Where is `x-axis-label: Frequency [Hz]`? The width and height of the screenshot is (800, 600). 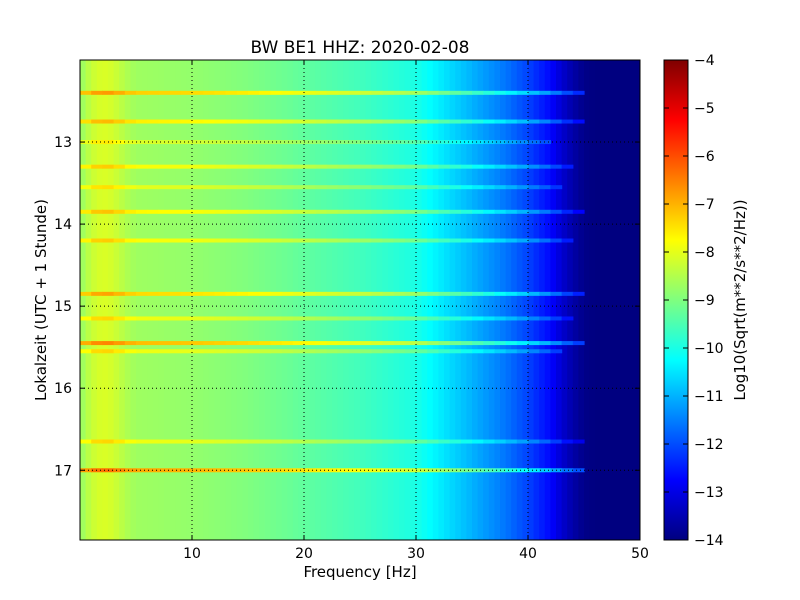
x-axis-label: Frequency [Hz] is located at coordinates (359, 572).